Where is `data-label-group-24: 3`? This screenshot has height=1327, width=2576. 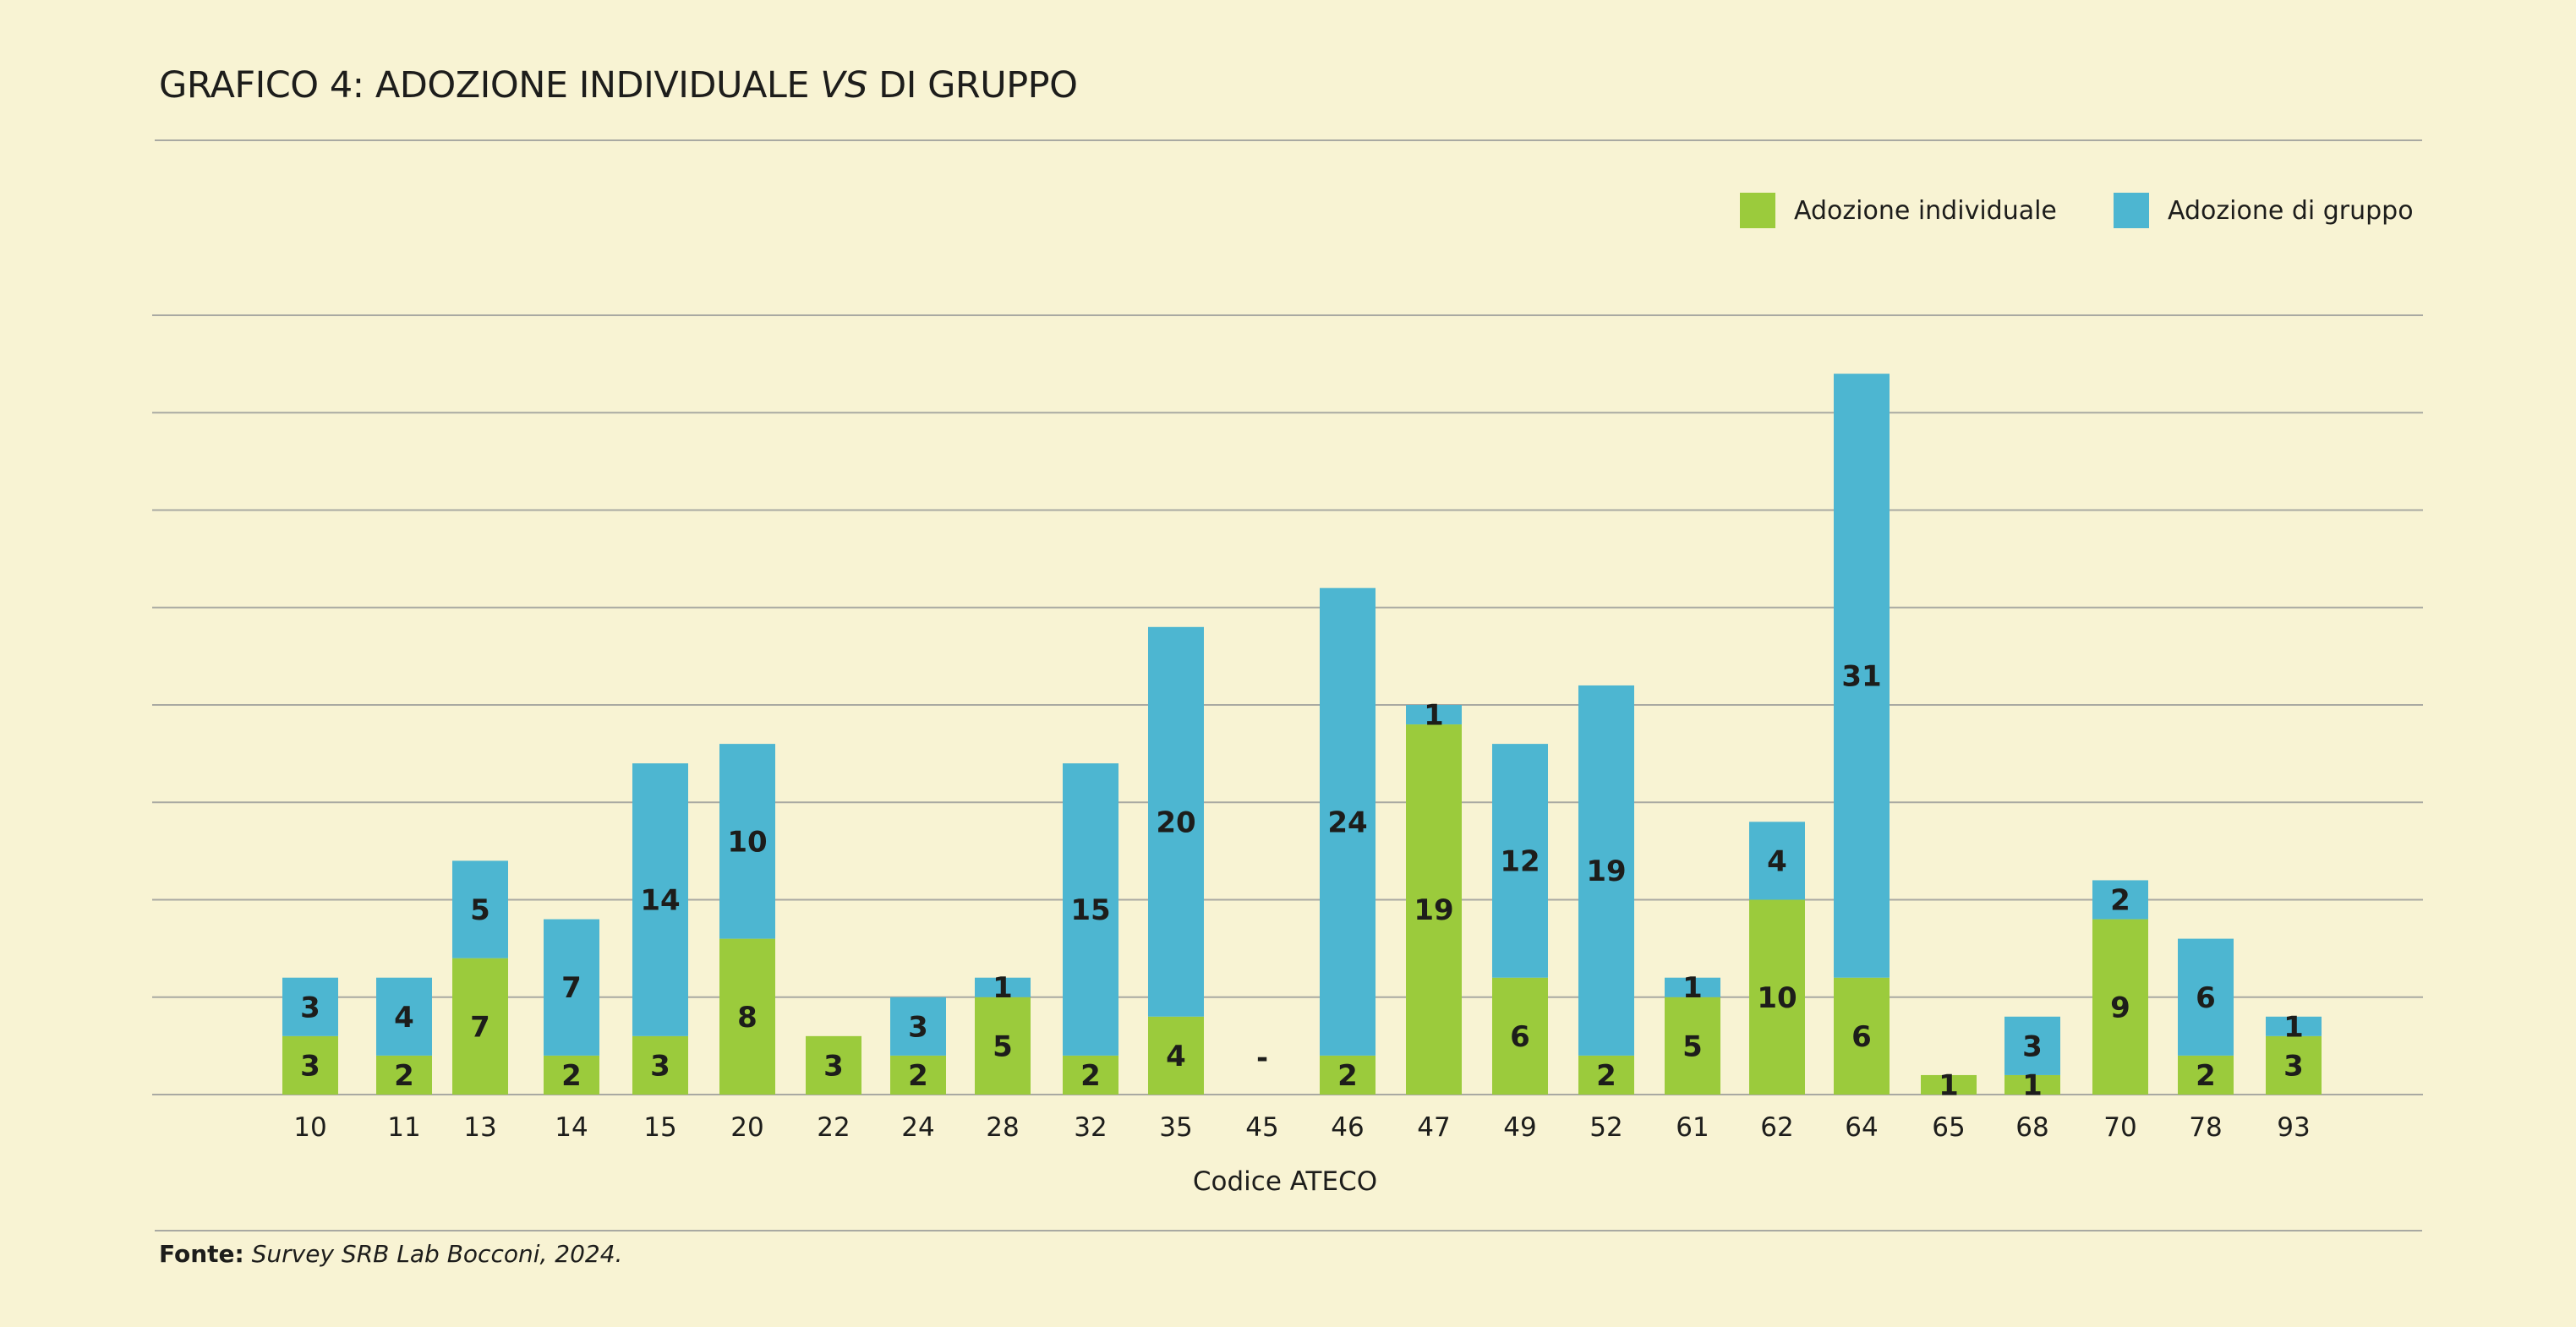
data-label-group-24: 3 is located at coordinates (918, 1027).